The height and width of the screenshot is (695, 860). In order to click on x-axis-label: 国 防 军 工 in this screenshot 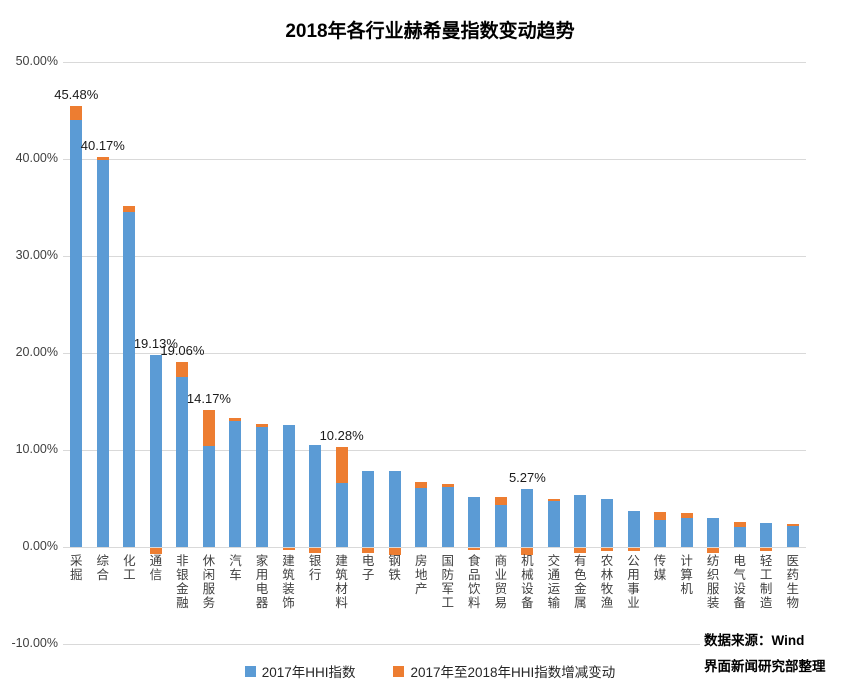, I will do `click(448, 582)`.